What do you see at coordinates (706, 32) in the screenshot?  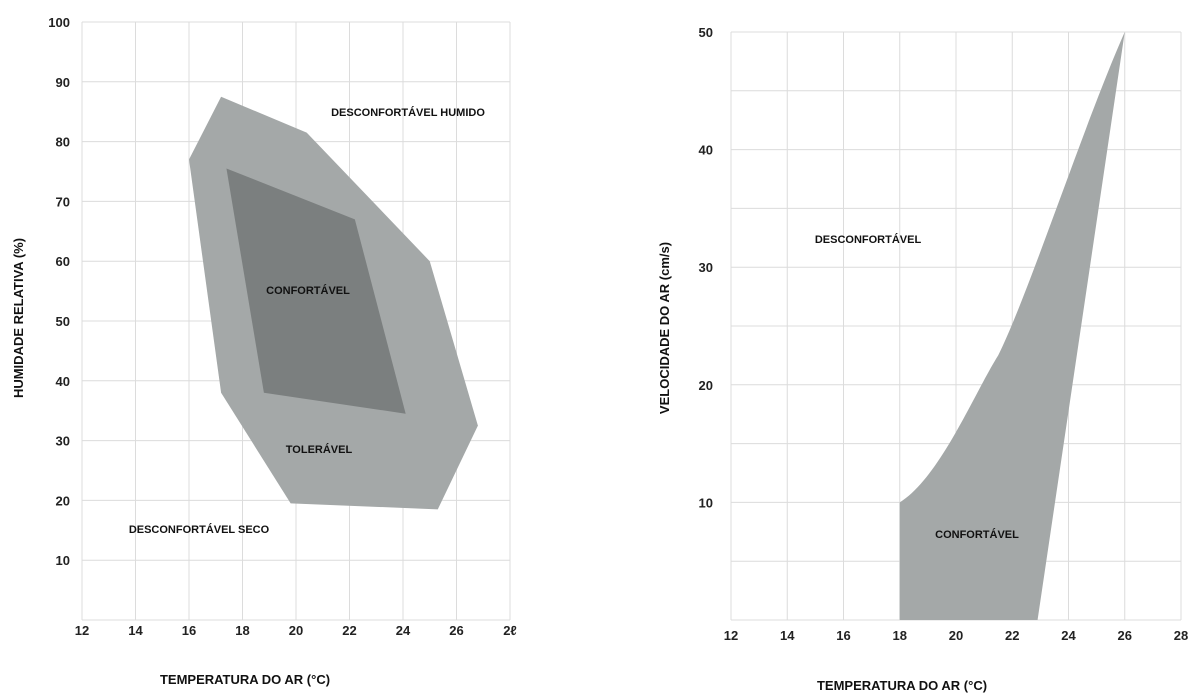 I see `velocity-y-tick-50: 50` at bounding box center [706, 32].